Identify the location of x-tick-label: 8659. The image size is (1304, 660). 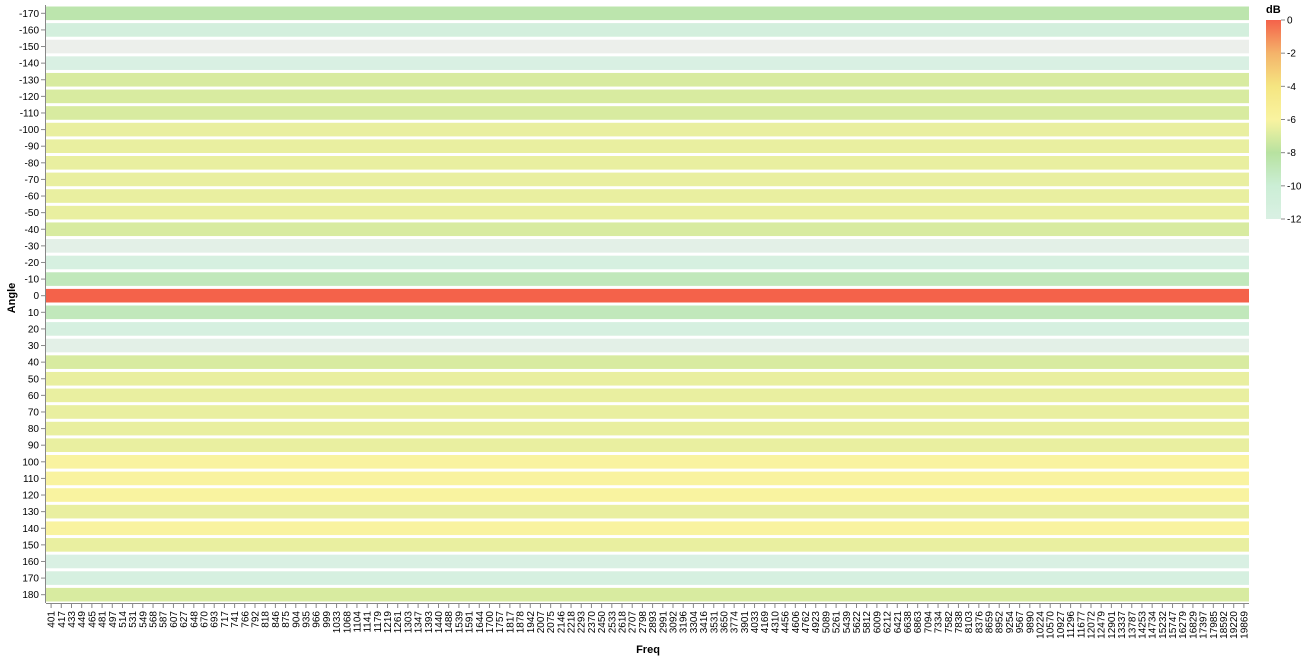
(990, 622).